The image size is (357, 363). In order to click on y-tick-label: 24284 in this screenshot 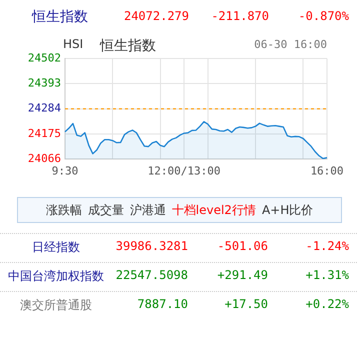, I will do `click(45, 108)`.